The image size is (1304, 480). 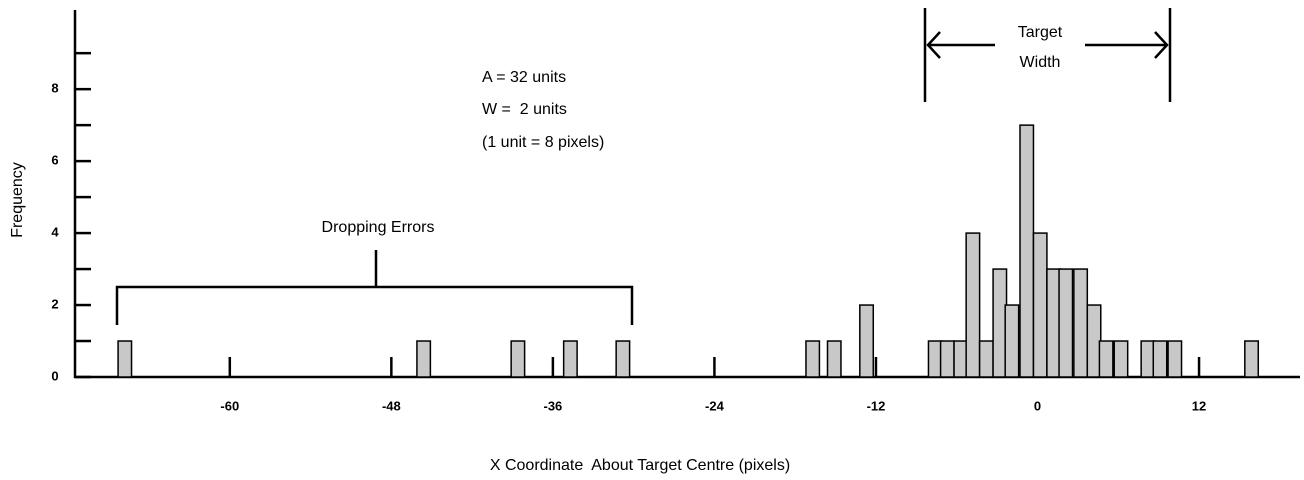 I want to click on annotation: Dropping Errors, so click(x=378, y=227).